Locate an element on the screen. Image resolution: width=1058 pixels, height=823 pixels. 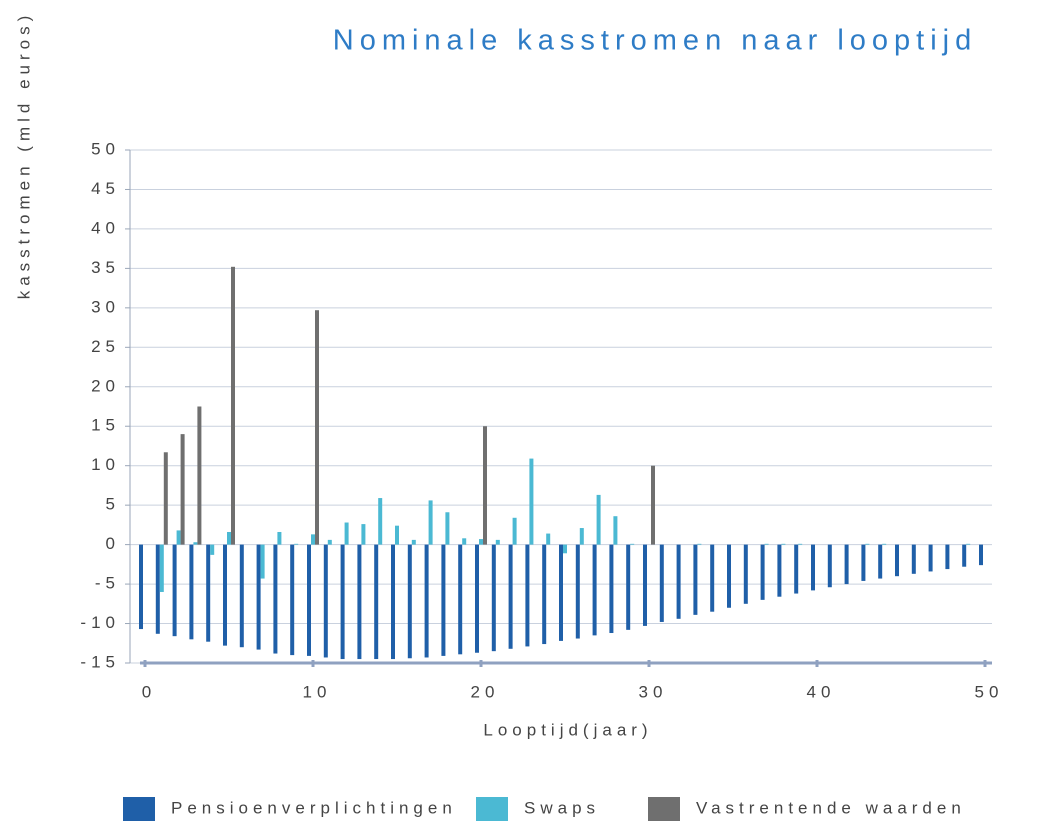
x-tick-label: 50 is located at coordinates (989, 691).